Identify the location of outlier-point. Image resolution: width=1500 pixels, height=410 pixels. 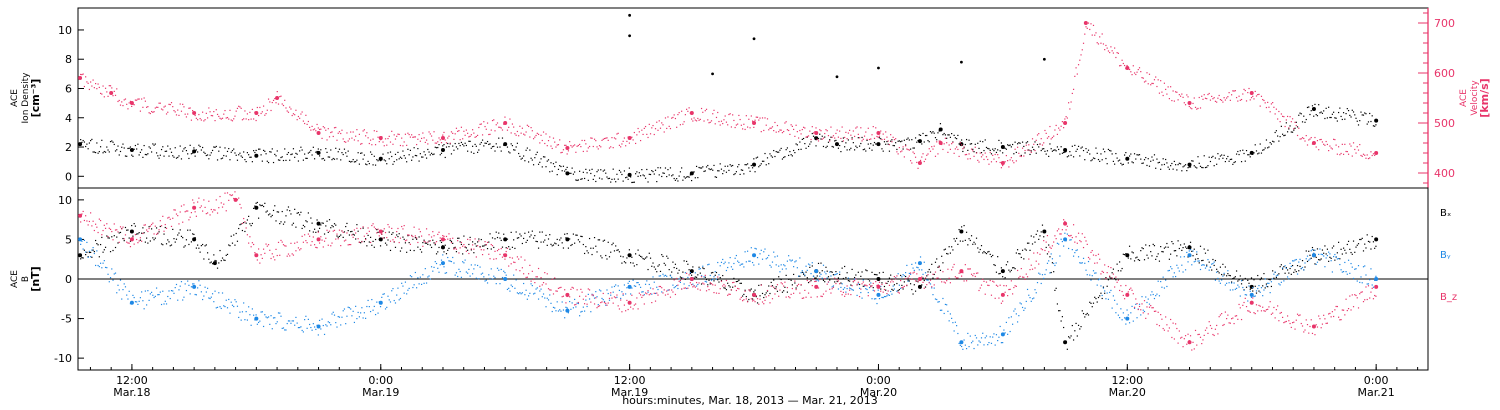
(878, 68).